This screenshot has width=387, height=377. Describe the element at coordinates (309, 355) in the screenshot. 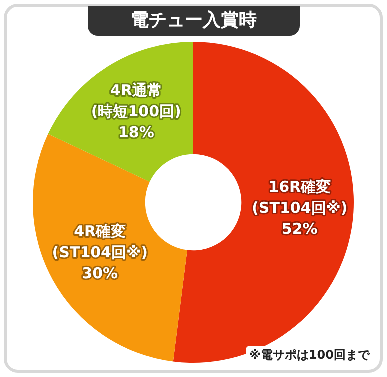

I see `text: ※電サポは100回まで` at that location.